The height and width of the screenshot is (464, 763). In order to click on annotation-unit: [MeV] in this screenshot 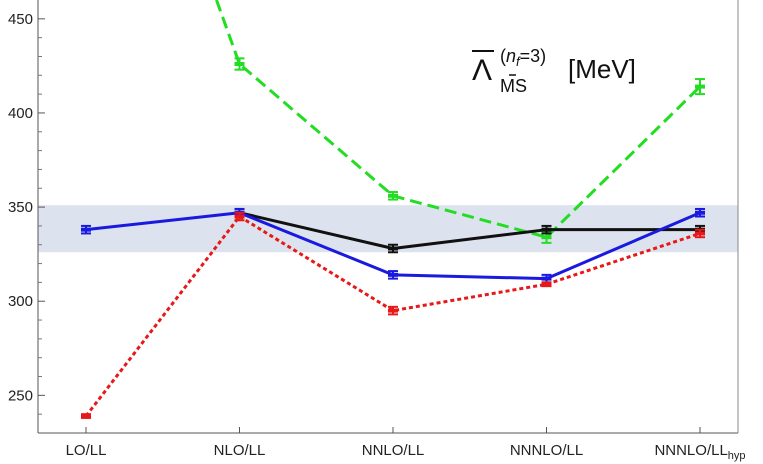, I will do `click(602, 69)`.